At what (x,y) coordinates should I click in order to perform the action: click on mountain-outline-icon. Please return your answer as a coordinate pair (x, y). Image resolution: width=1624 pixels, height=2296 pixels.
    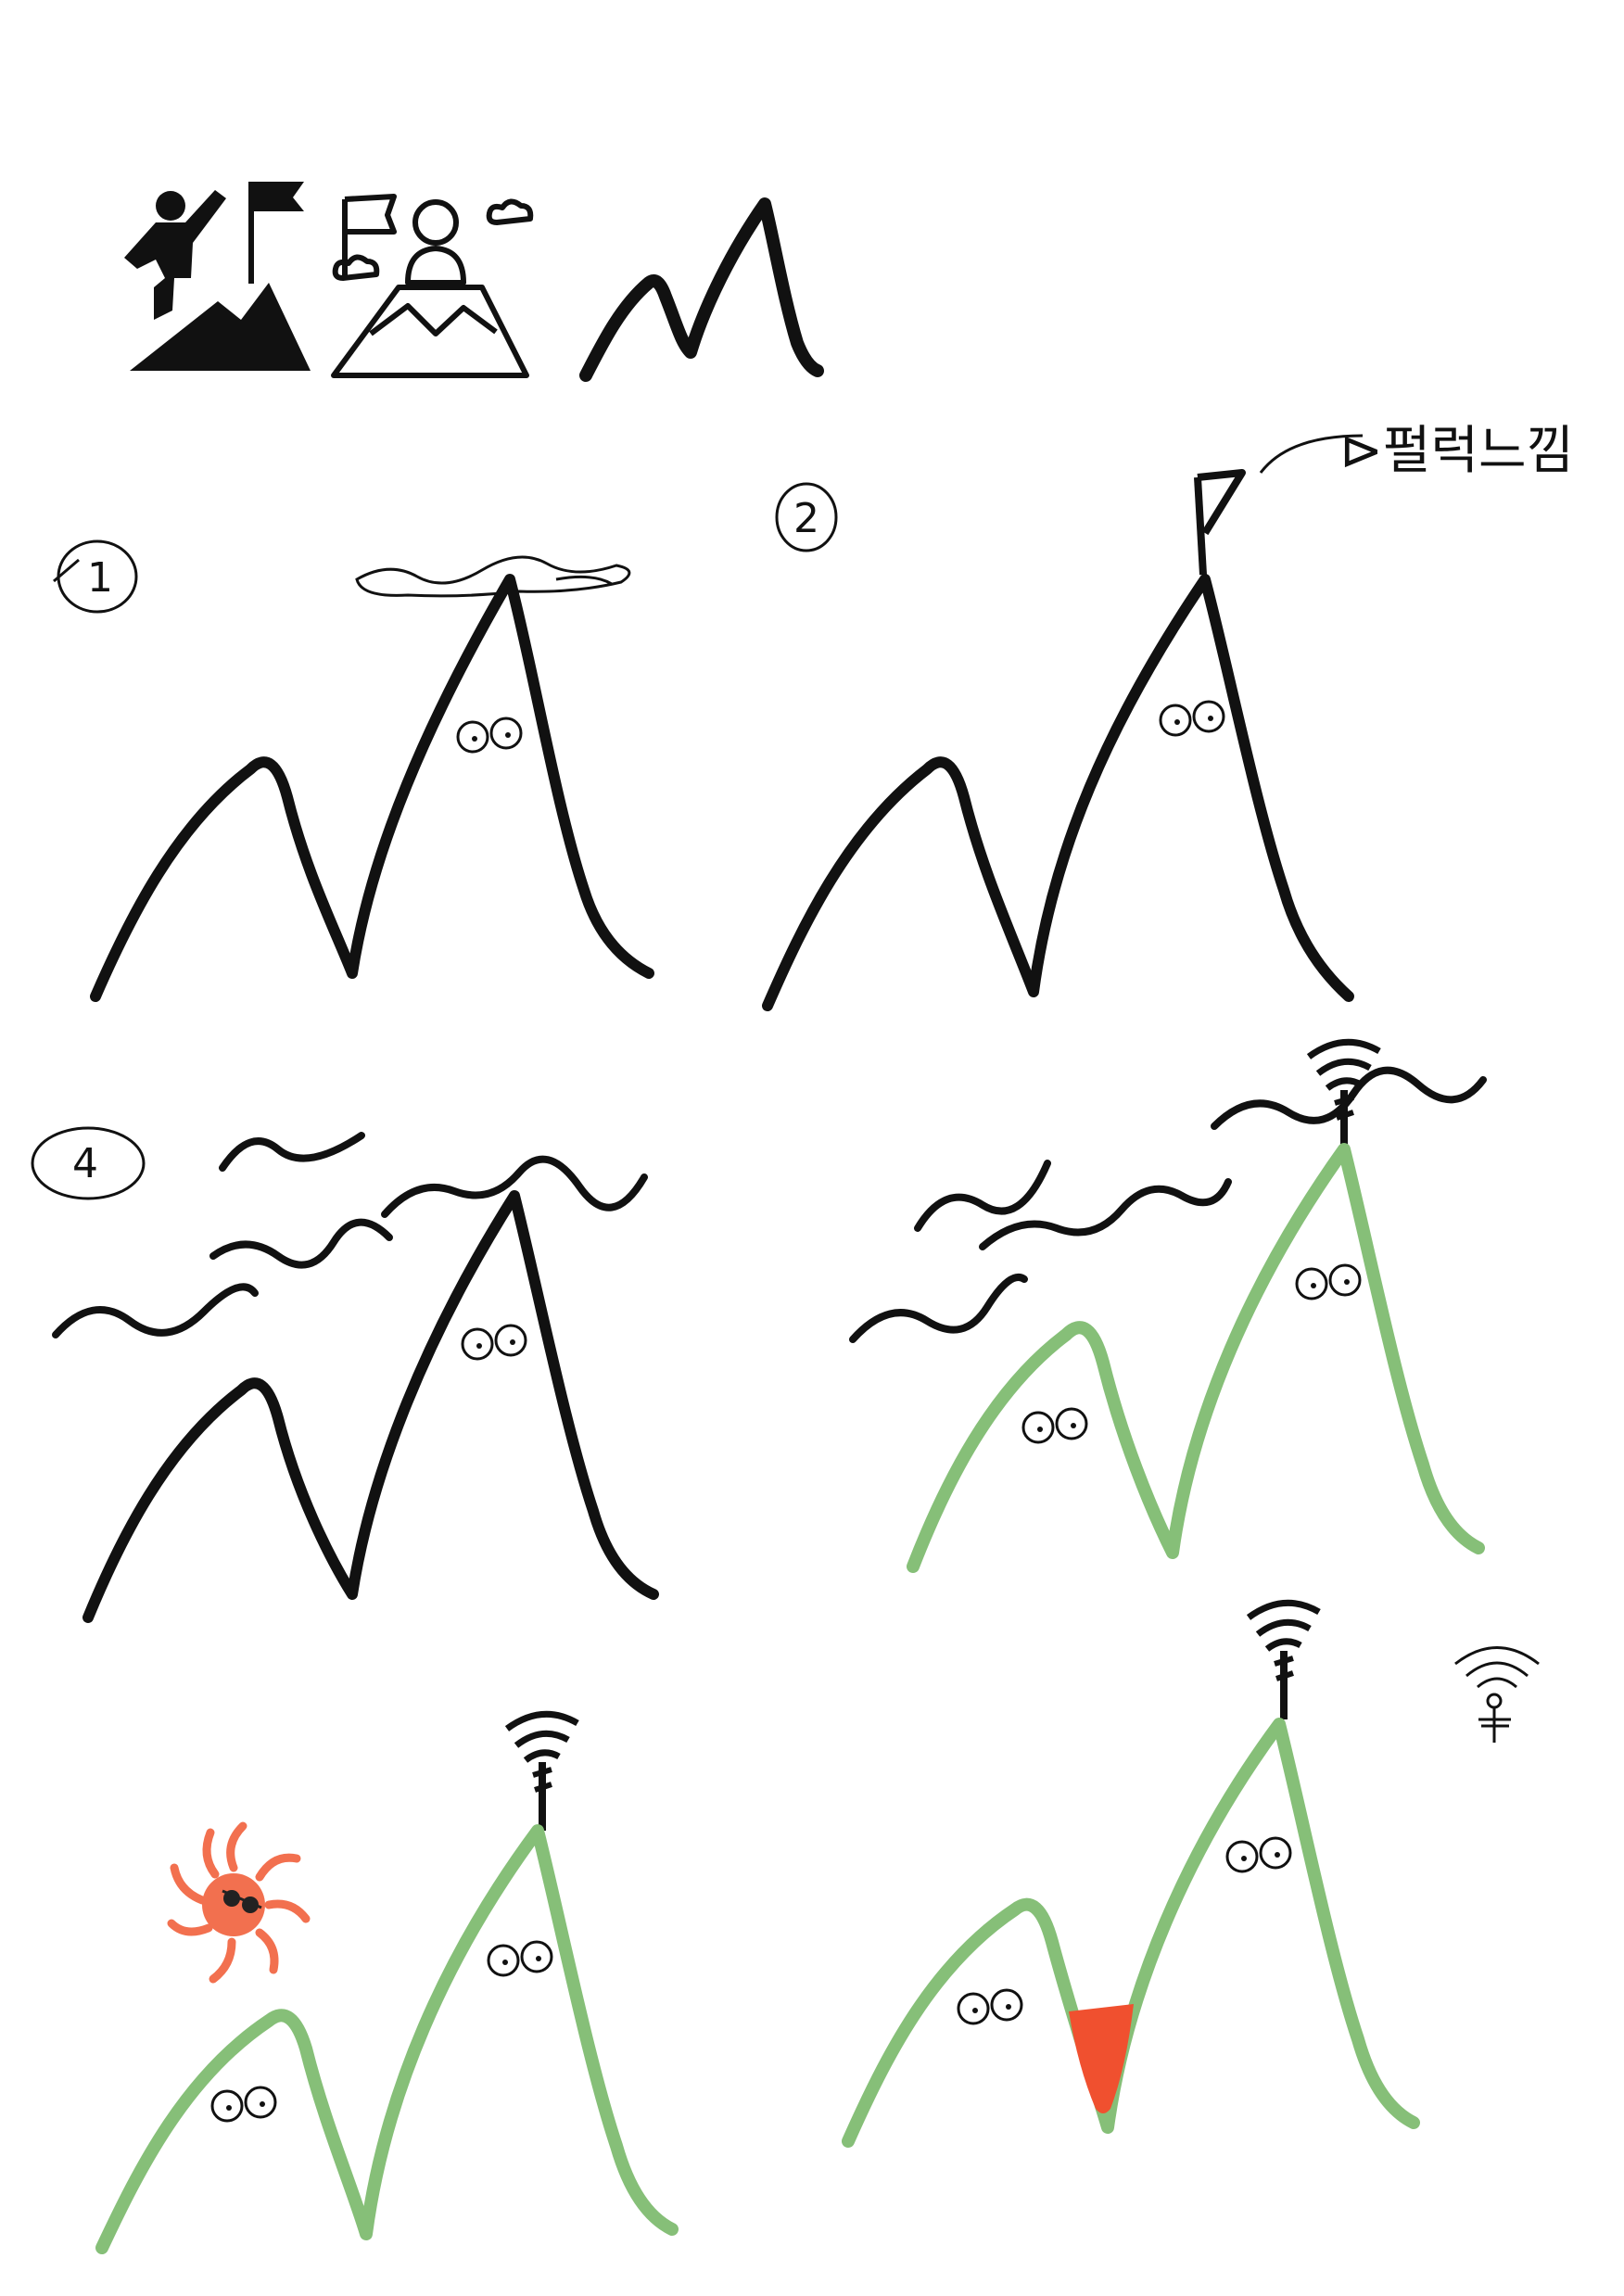
    Looking at the image, I should click on (701, 289).